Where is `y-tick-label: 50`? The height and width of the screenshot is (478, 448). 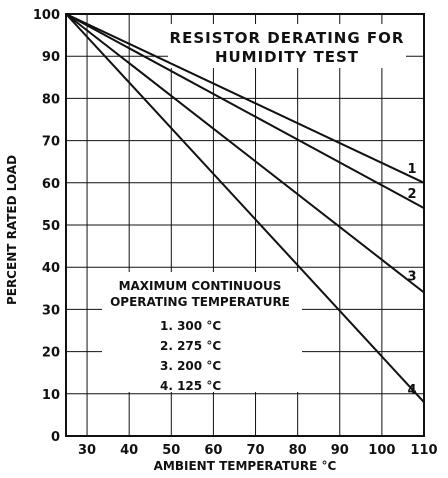
y-tick-label: 50 is located at coordinates (51, 226).